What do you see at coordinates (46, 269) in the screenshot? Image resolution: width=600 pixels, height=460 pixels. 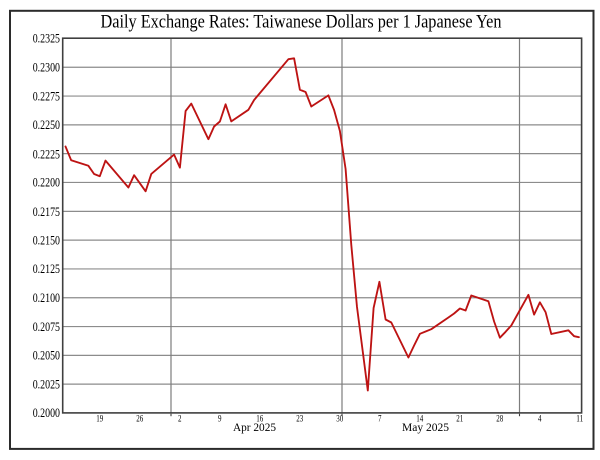 I see `svg-text: 0.2125` at bounding box center [46, 269].